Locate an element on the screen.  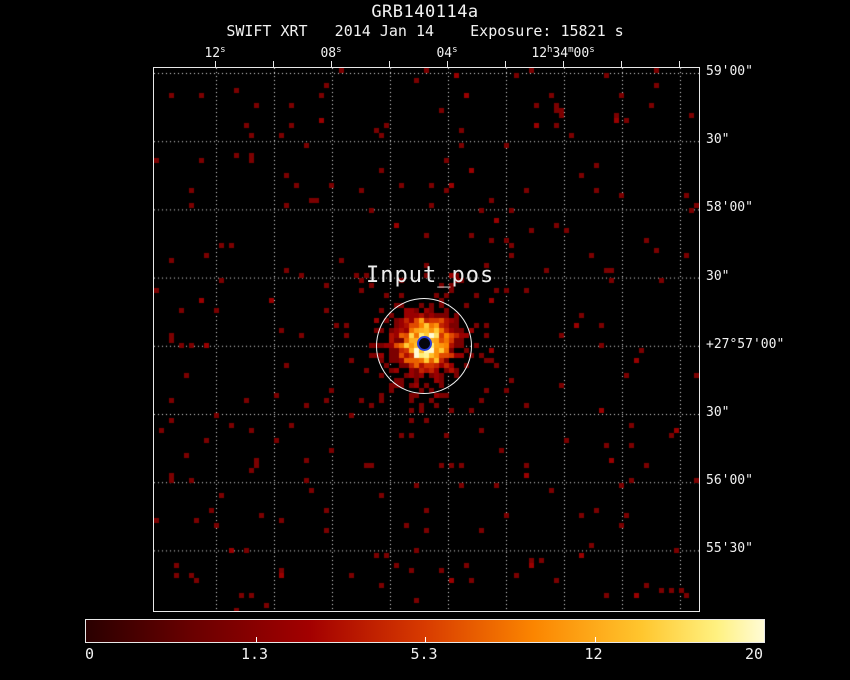
colorbar-tick-label: 5.3 is located at coordinates (424, 654).